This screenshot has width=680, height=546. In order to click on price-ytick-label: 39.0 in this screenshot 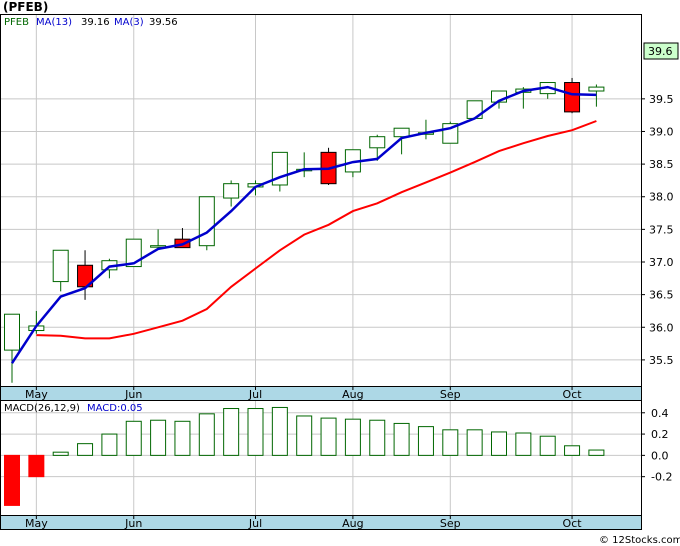, I will do `click(661, 131)`.